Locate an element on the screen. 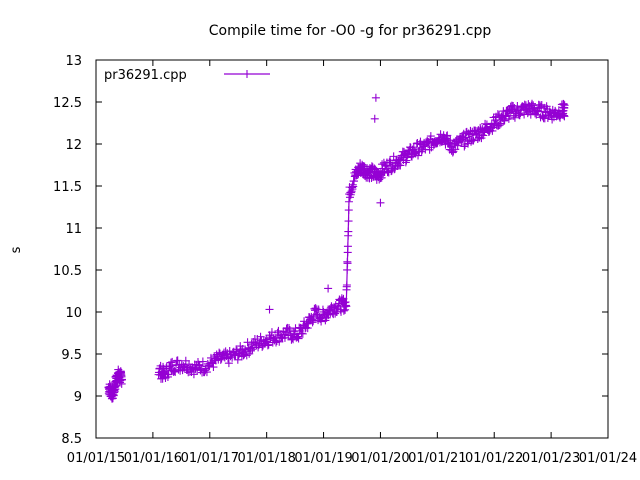  legend-plus-marker is located at coordinates (247, 74).